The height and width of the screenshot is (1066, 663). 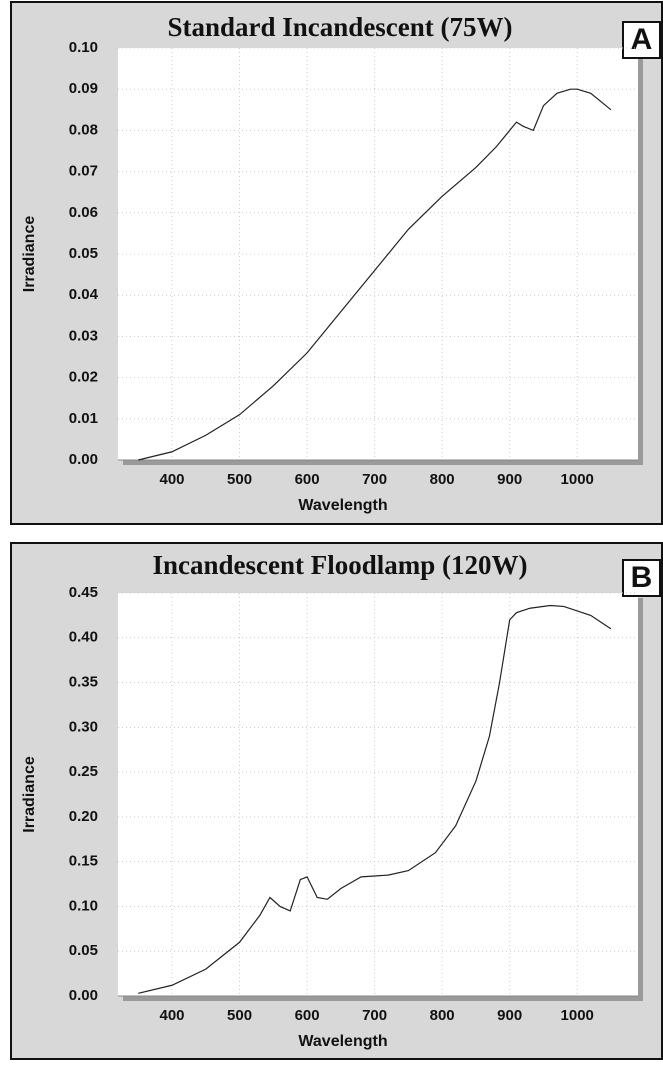 What do you see at coordinates (83, 816) in the screenshot?
I see `y-tick-label: 0.20` at bounding box center [83, 816].